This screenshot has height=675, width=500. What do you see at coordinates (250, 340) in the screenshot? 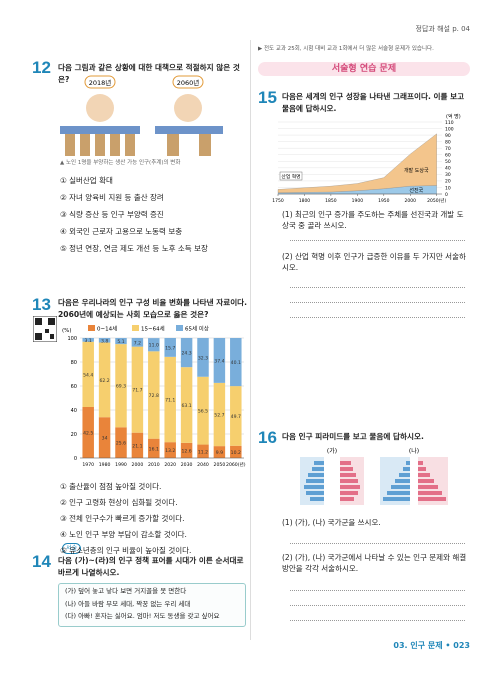
I see `divider` at bounding box center [250, 340].